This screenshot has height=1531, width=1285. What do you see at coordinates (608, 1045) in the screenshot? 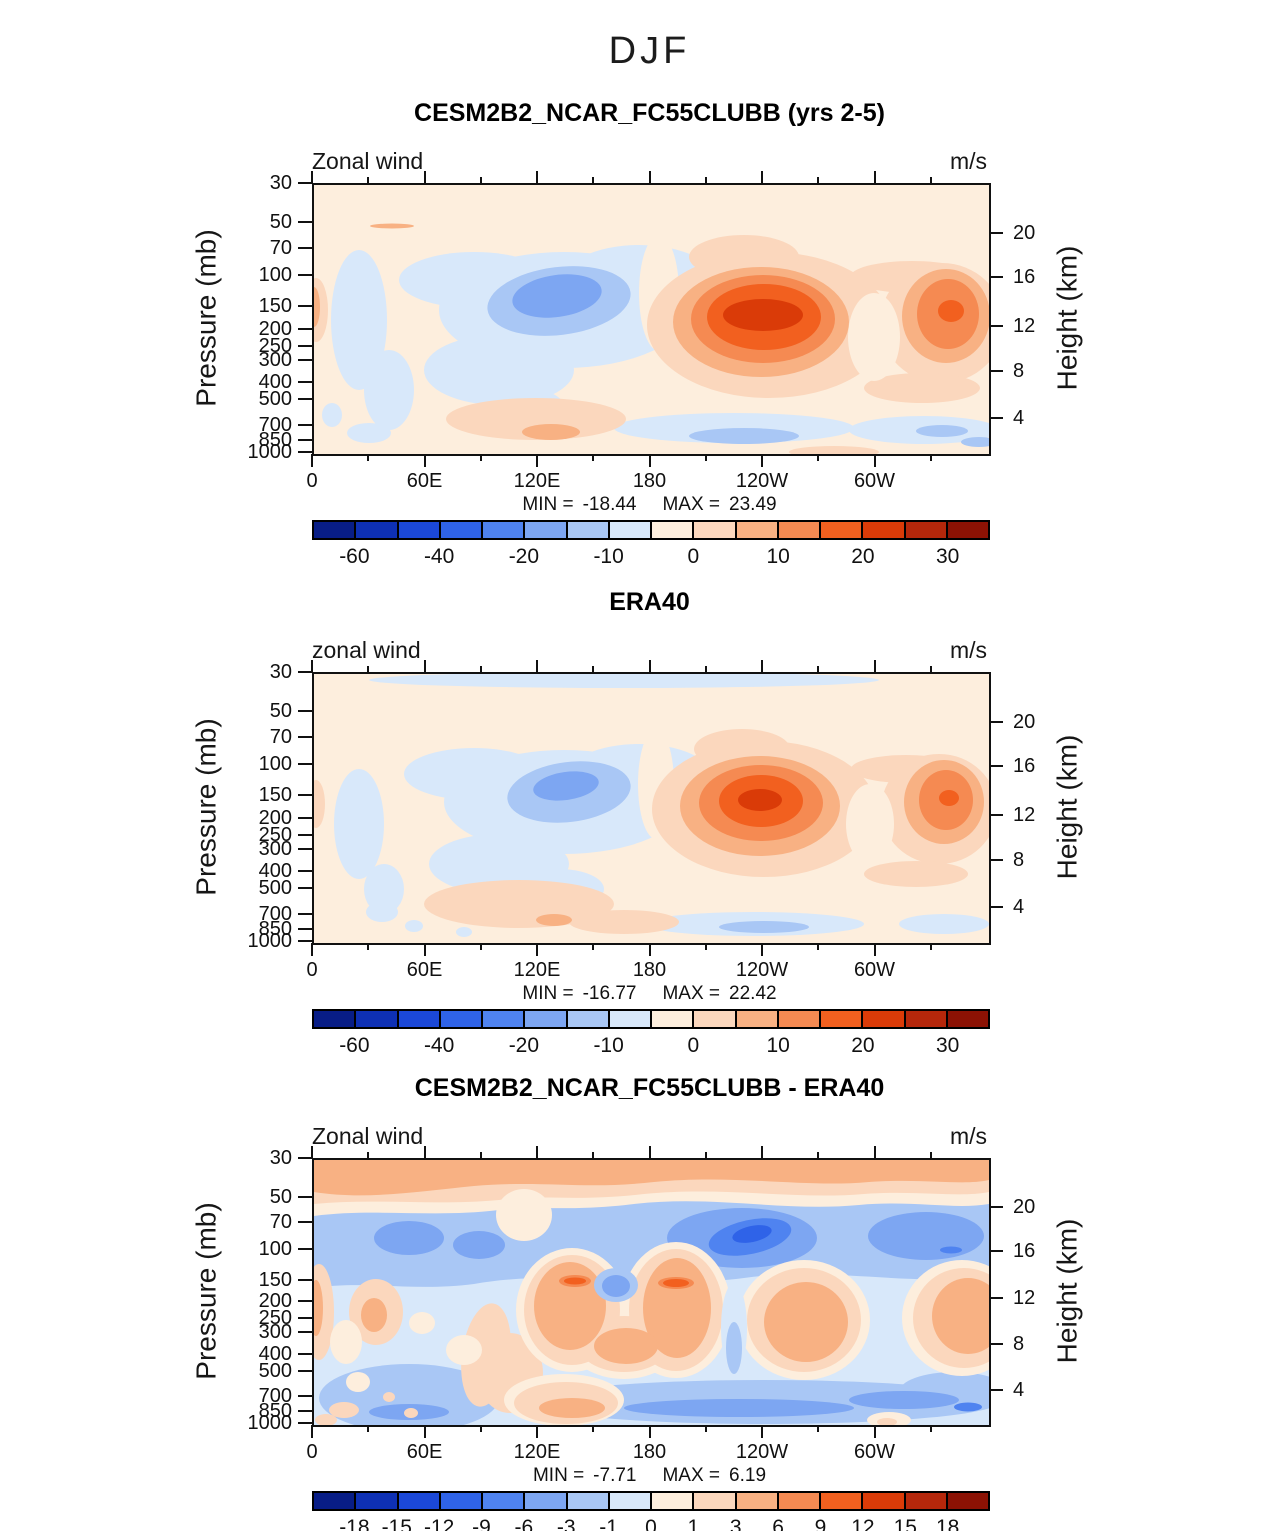
I see `colorbar-tick-label: -10` at bounding box center [608, 1045].